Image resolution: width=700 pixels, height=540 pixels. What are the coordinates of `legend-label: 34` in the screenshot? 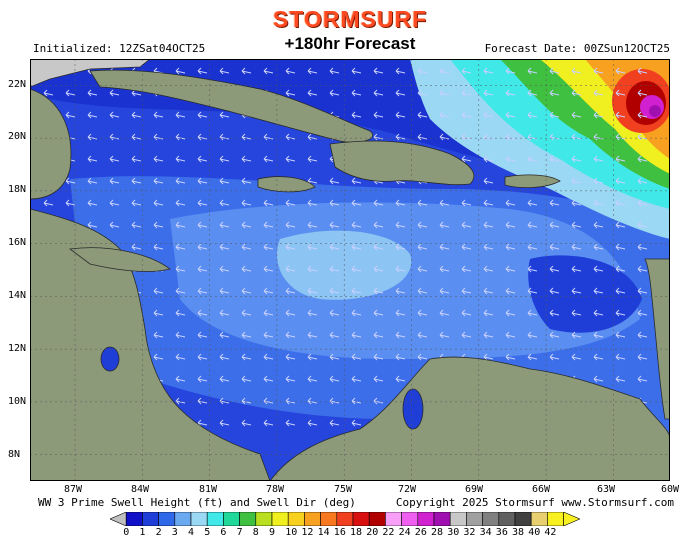 It's located at (485, 532).